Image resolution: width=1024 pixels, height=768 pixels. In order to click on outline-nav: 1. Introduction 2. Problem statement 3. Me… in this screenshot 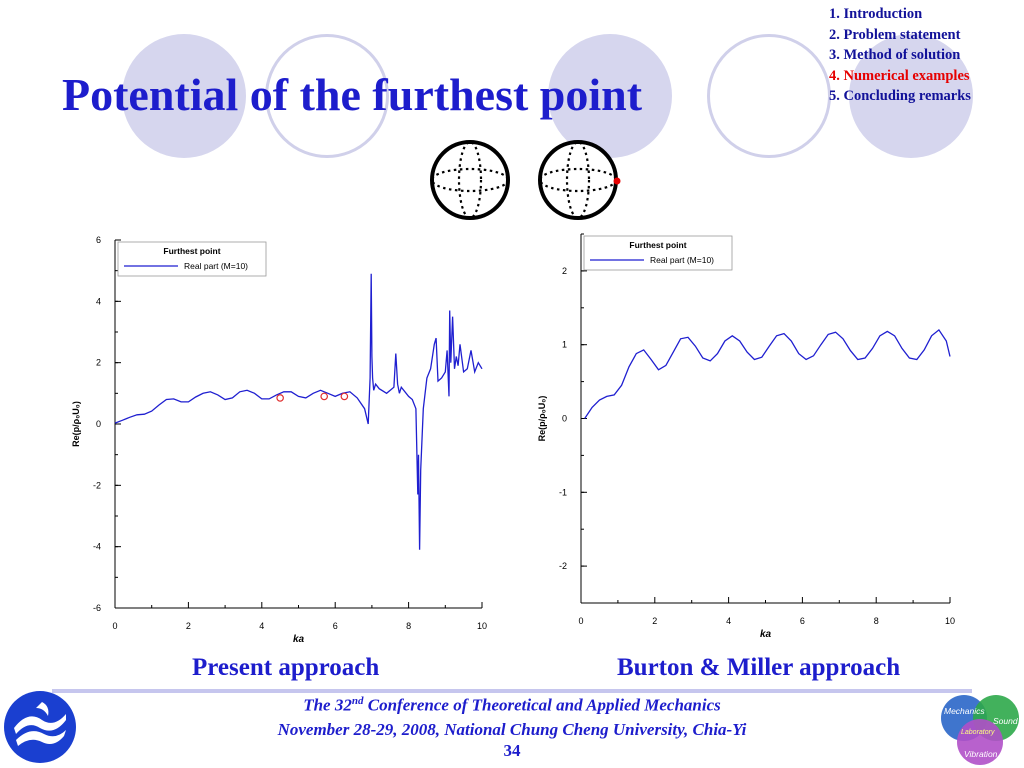, I will do `click(900, 55)`.